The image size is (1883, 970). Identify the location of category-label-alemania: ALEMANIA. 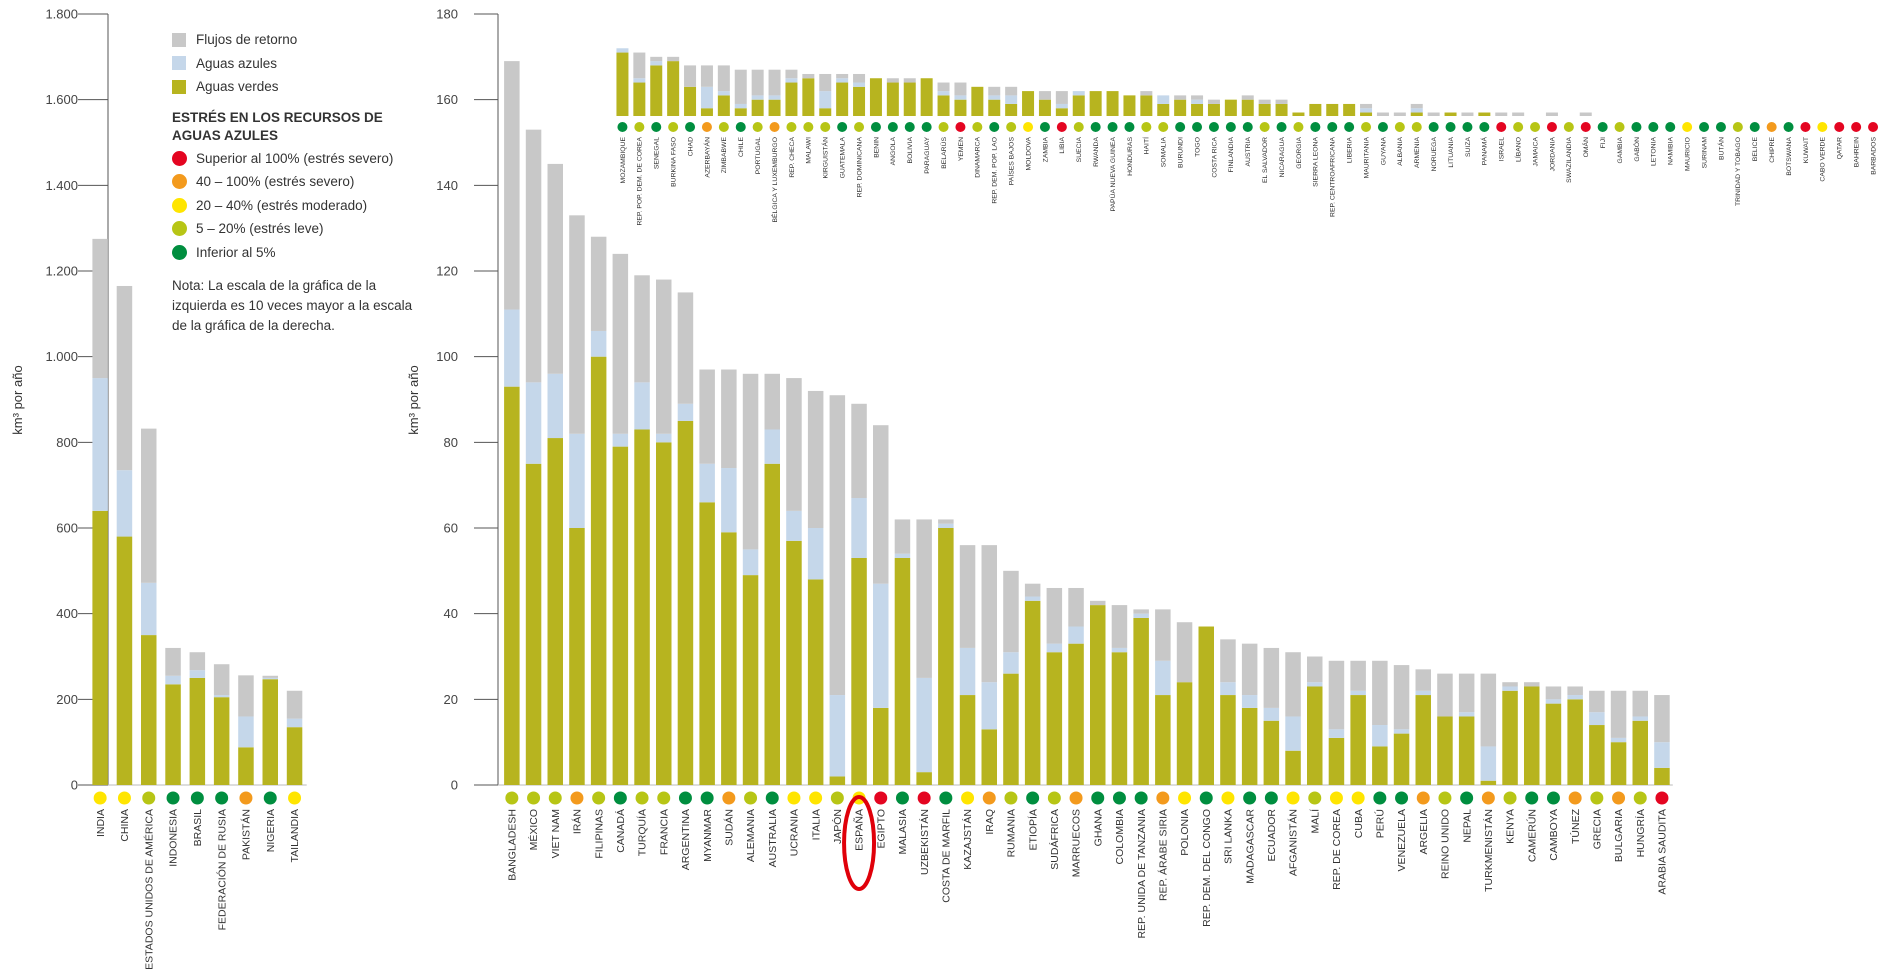
(751, 835).